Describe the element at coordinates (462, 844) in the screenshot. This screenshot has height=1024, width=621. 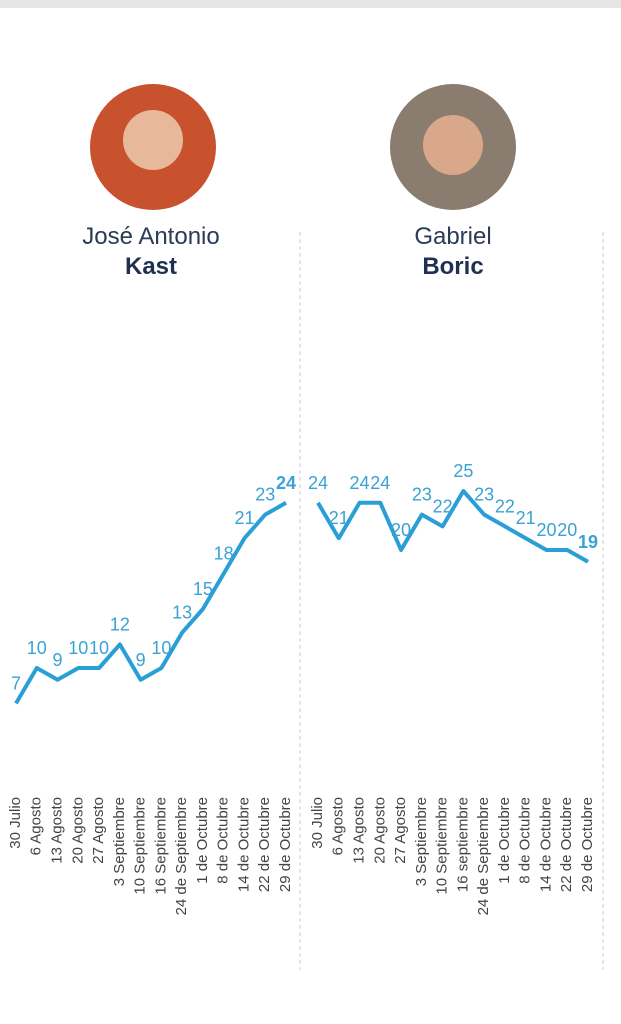
I see `x-tick-label: 16 septiembre` at that location.